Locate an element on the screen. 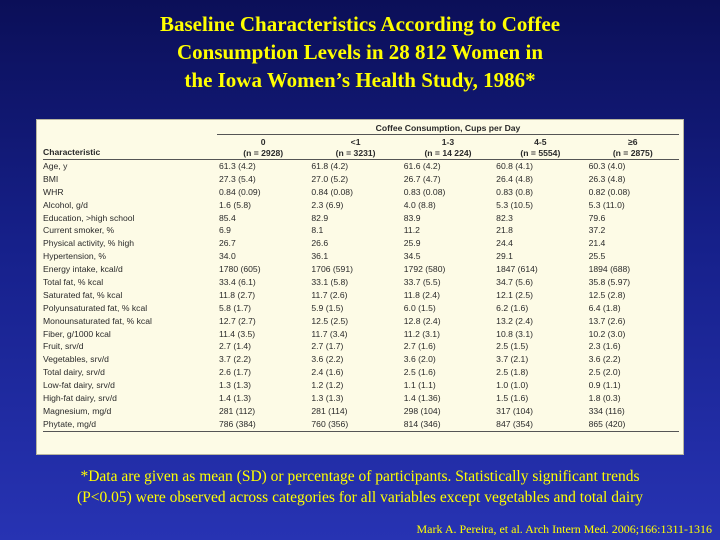 Image resolution: width=720 pixels, height=540 pixels. row-value: 847 (354) is located at coordinates (514, 423).